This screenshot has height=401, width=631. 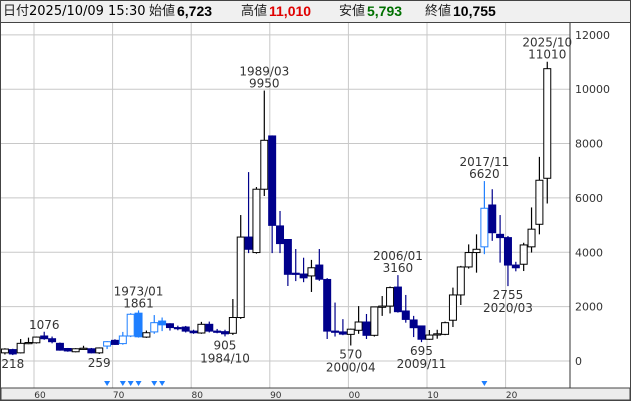 What do you see at coordinates (592, 35) in the screenshot?
I see `y-tick-label: 12000` at bounding box center [592, 35].